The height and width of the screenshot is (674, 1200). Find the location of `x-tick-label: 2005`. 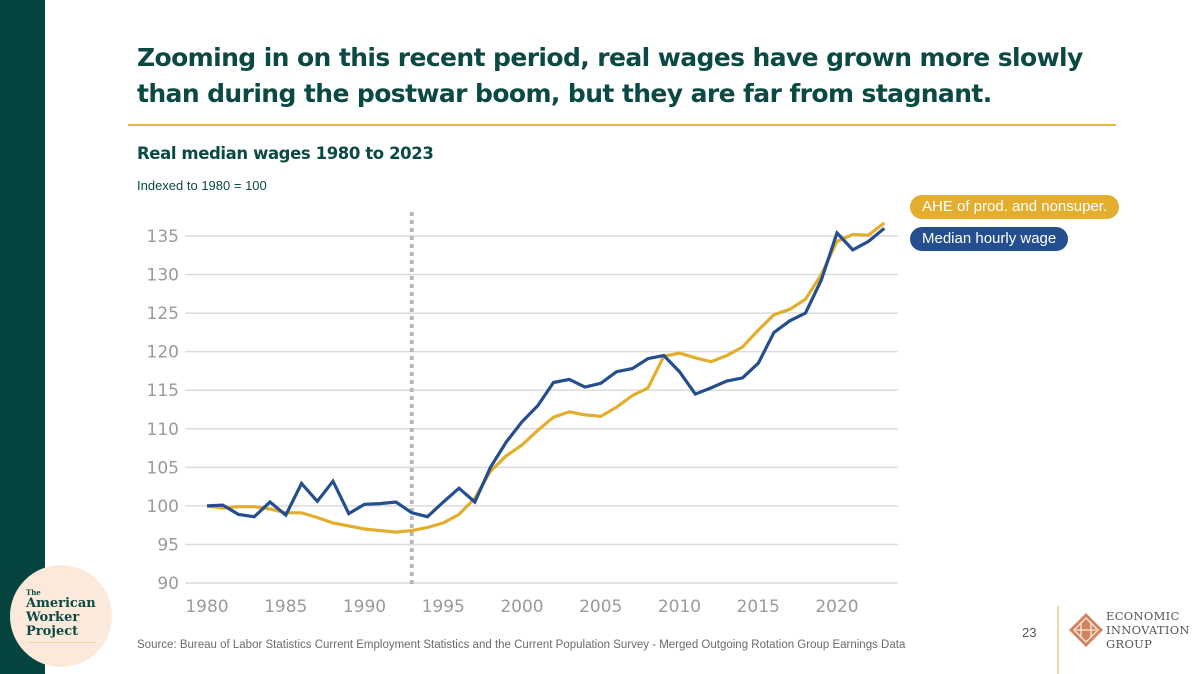

x-tick-label: 2005 is located at coordinates (600, 607).